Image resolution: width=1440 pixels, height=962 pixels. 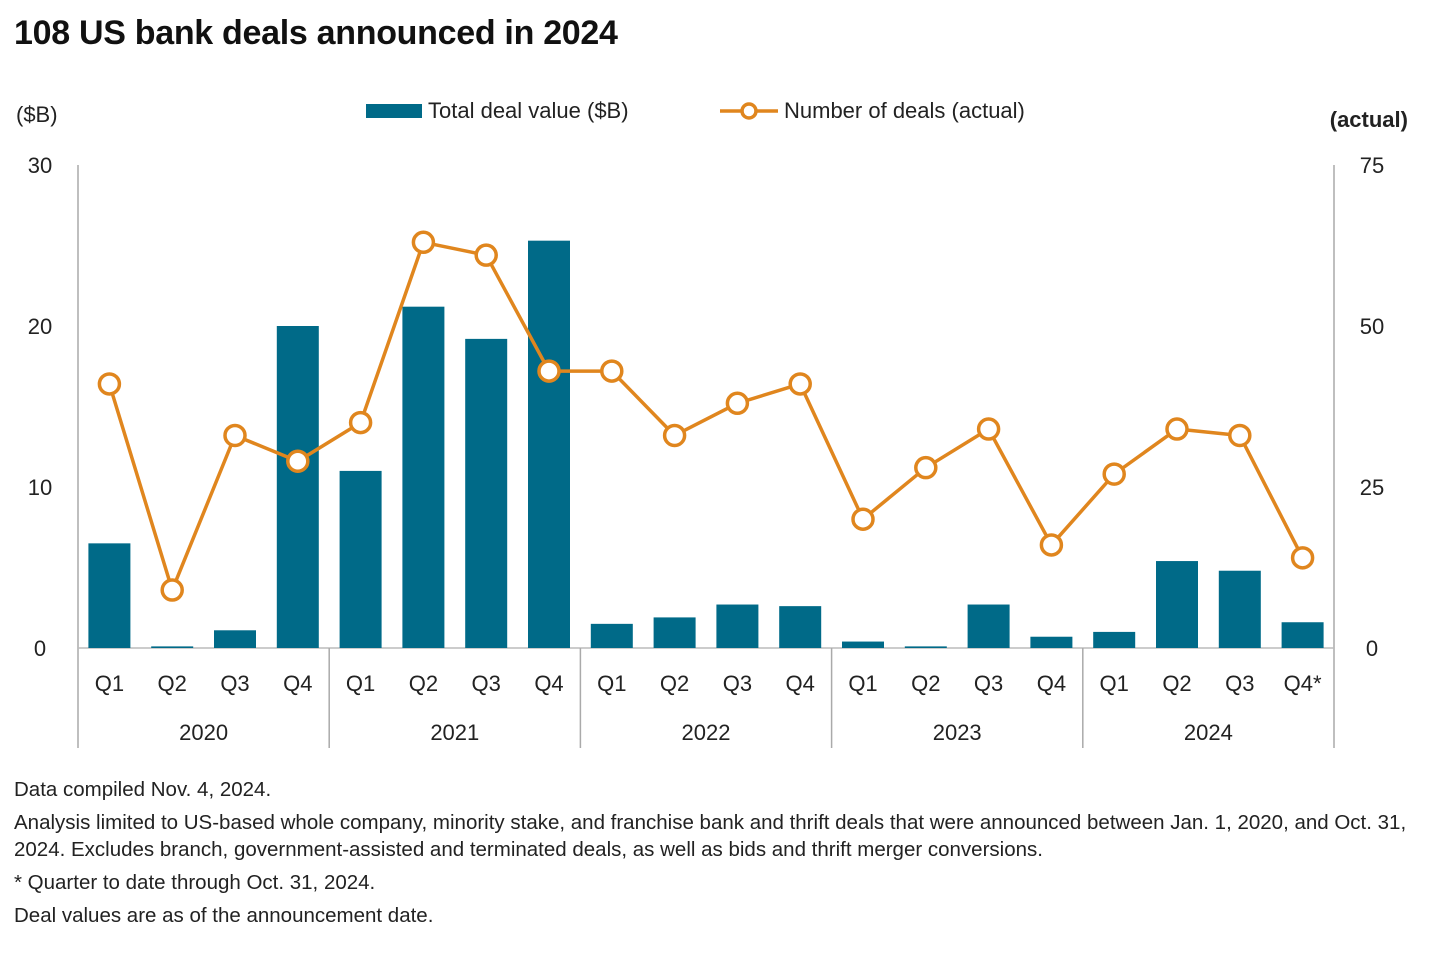 What do you see at coordinates (1208, 732) in the screenshot?
I see `year-label: 2024` at bounding box center [1208, 732].